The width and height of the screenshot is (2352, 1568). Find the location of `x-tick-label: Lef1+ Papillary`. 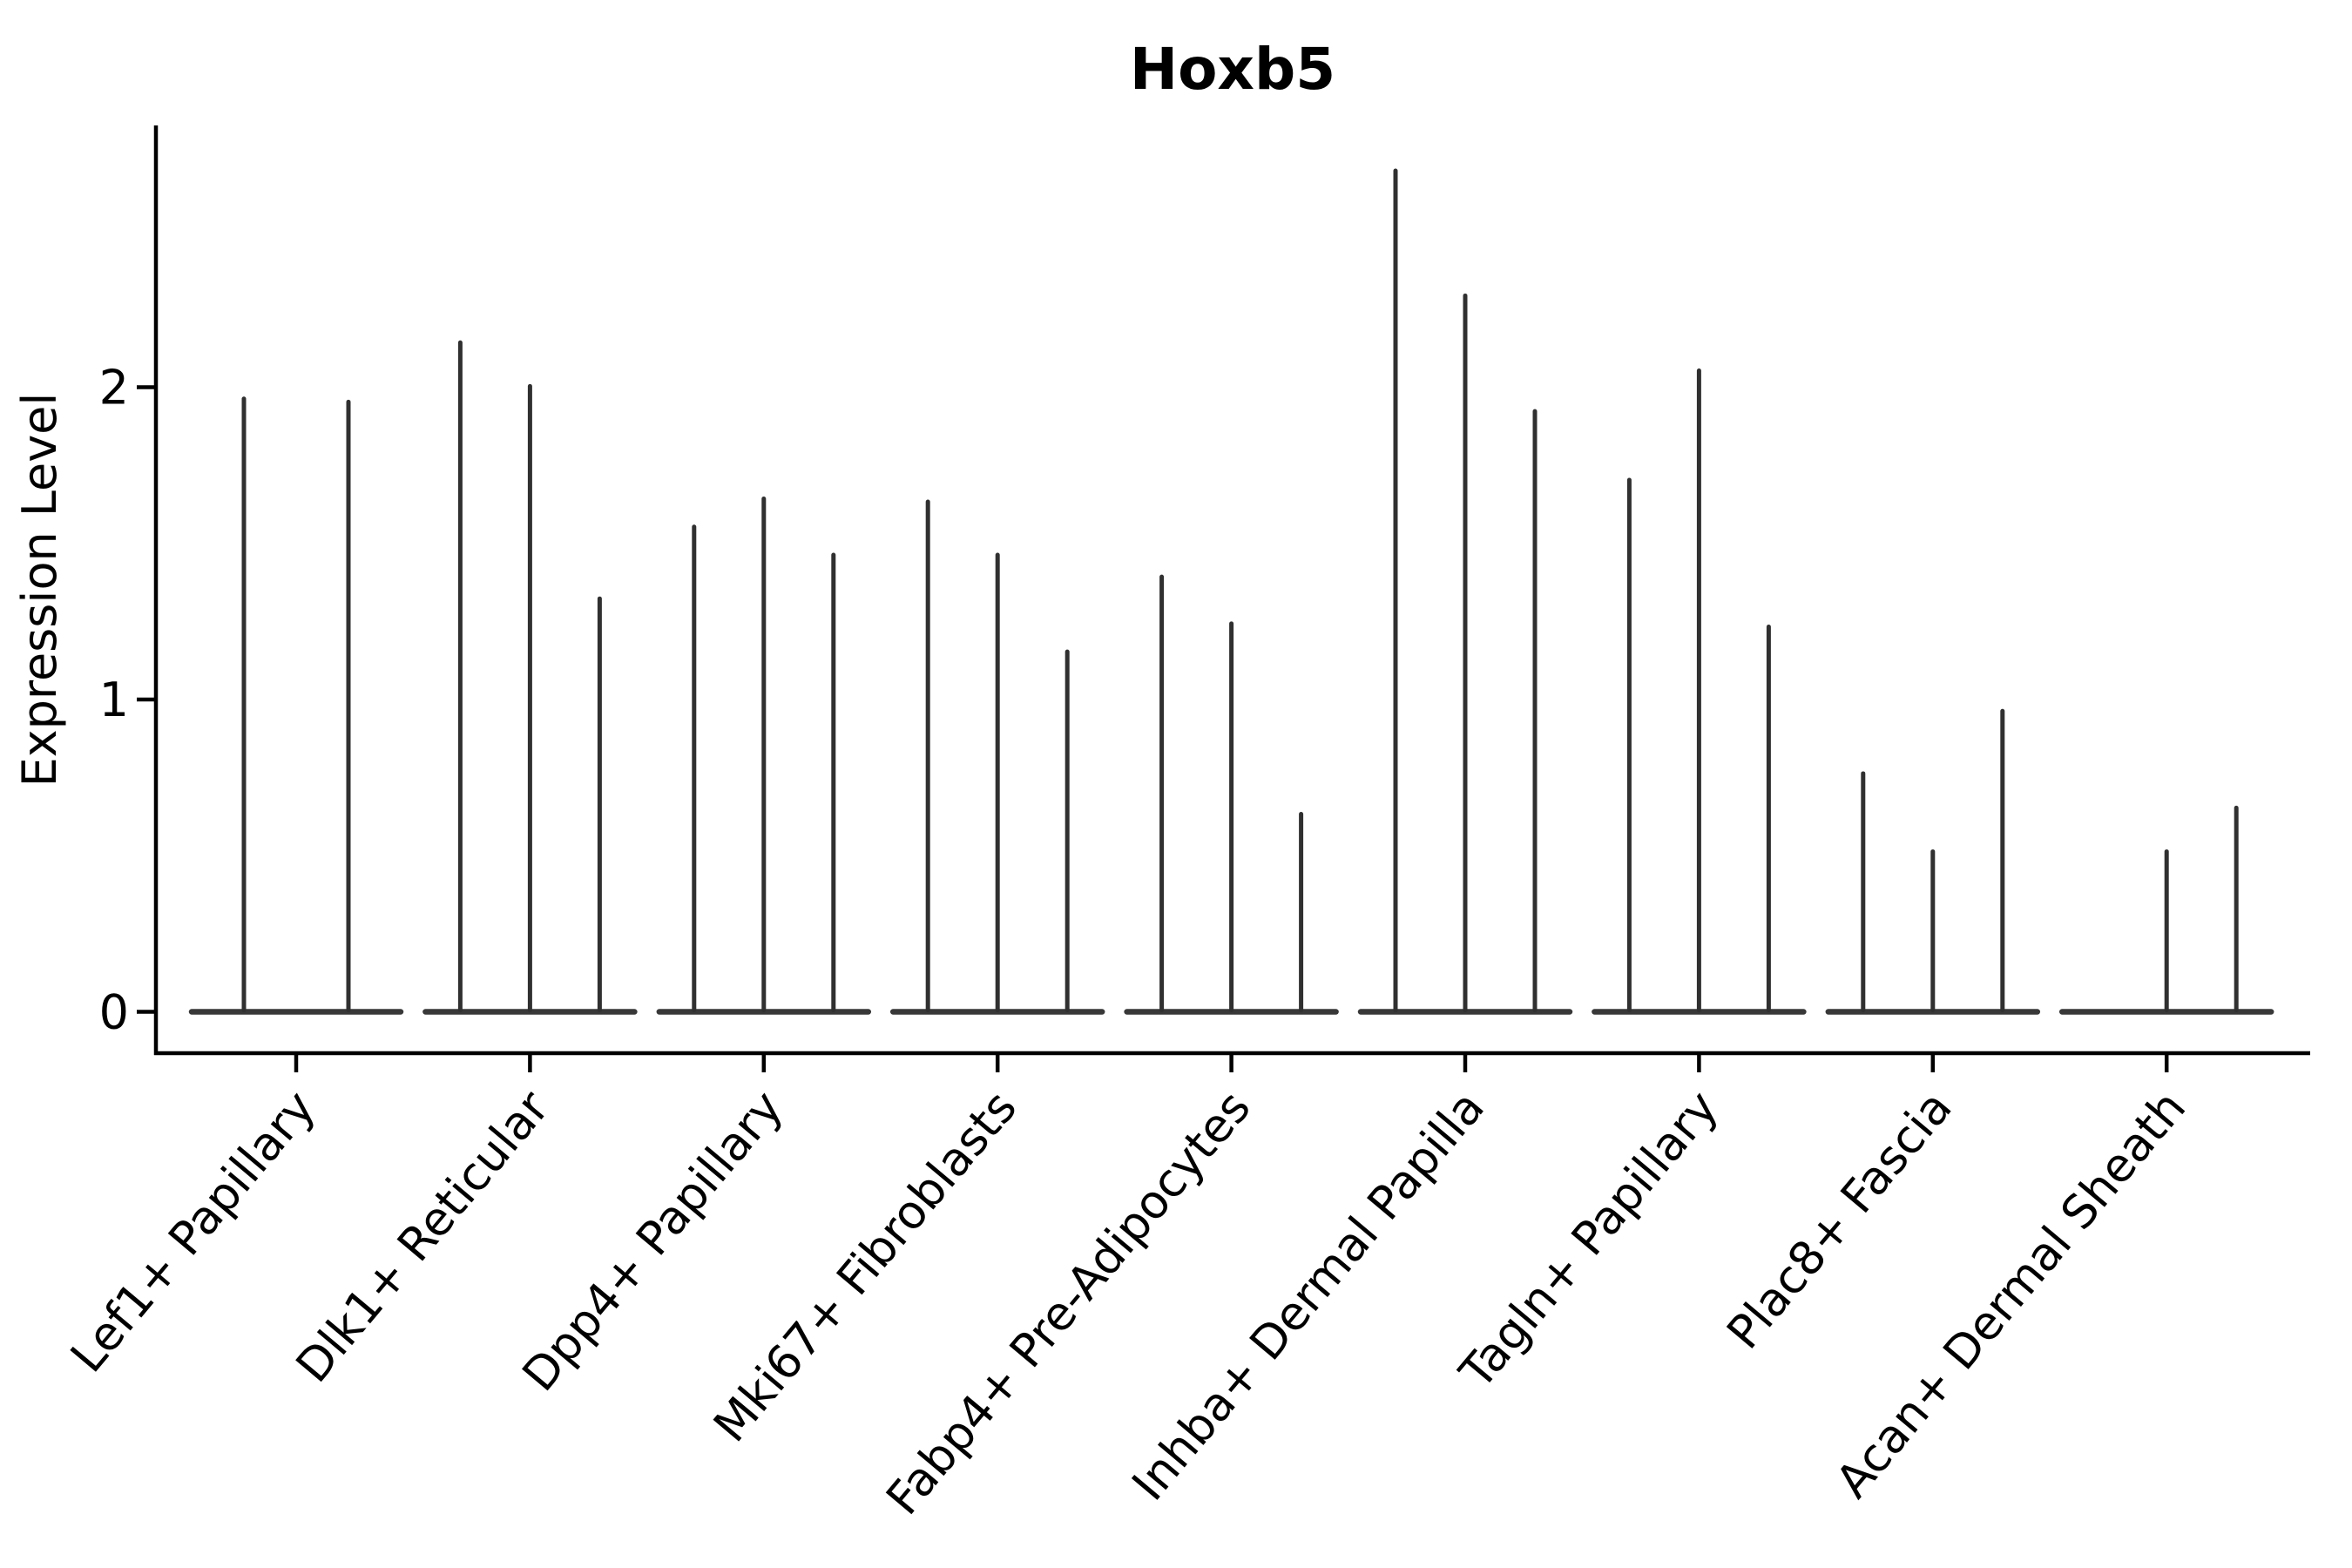

x-tick-label: Lef1+ Papillary is located at coordinates (193, 1231).